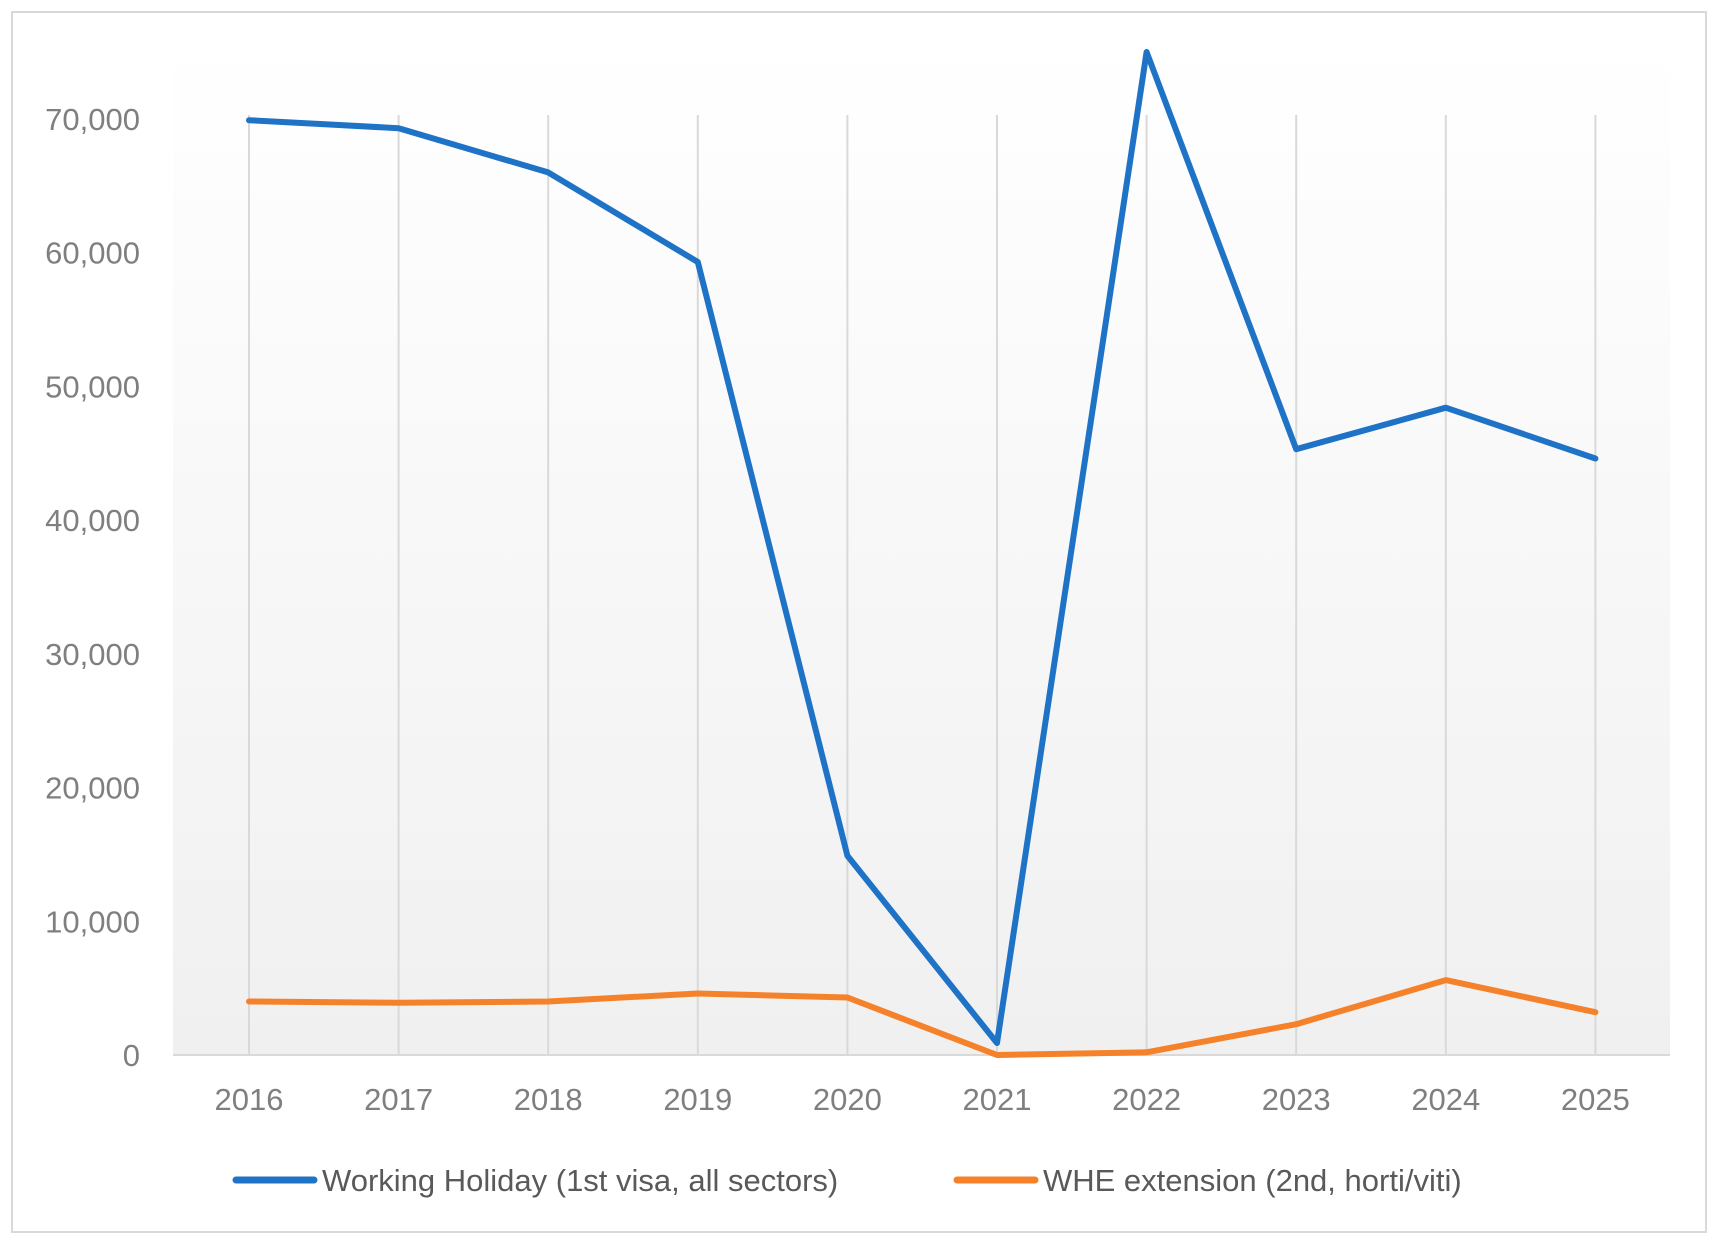 The width and height of the screenshot is (1719, 1246). I want to click on y-tick-label: 10,000, so click(92, 921).